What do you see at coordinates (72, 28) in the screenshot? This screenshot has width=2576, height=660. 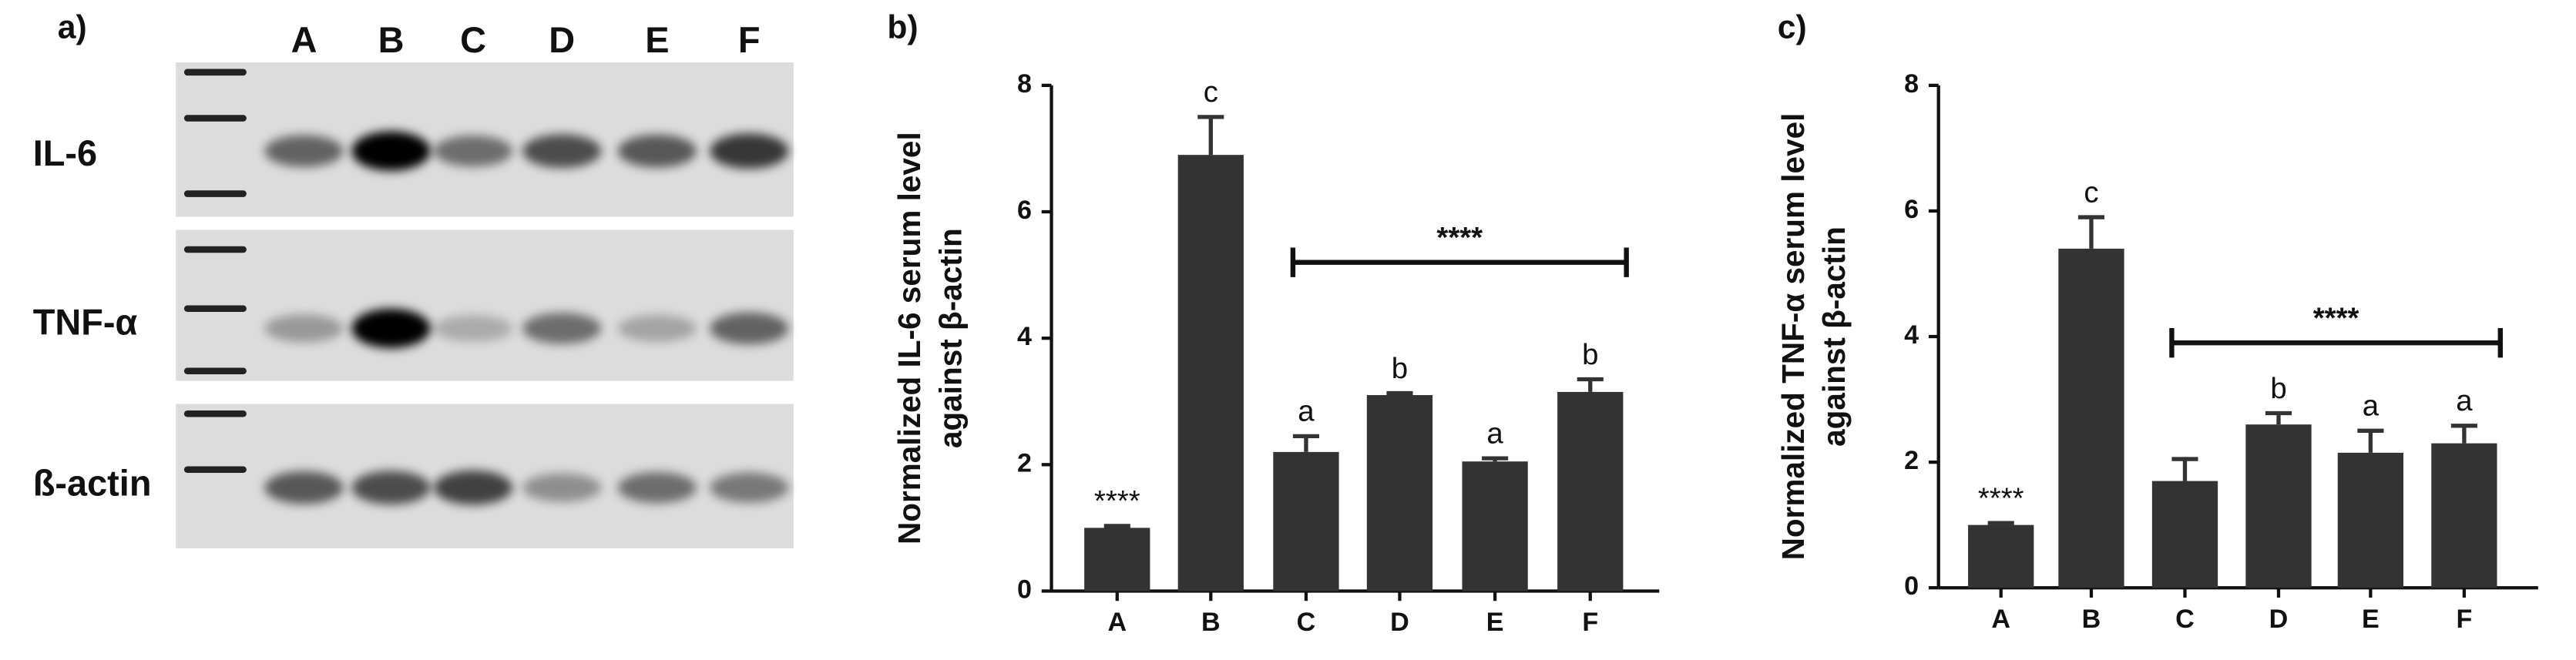 I see `panel-label: a)` at bounding box center [72, 28].